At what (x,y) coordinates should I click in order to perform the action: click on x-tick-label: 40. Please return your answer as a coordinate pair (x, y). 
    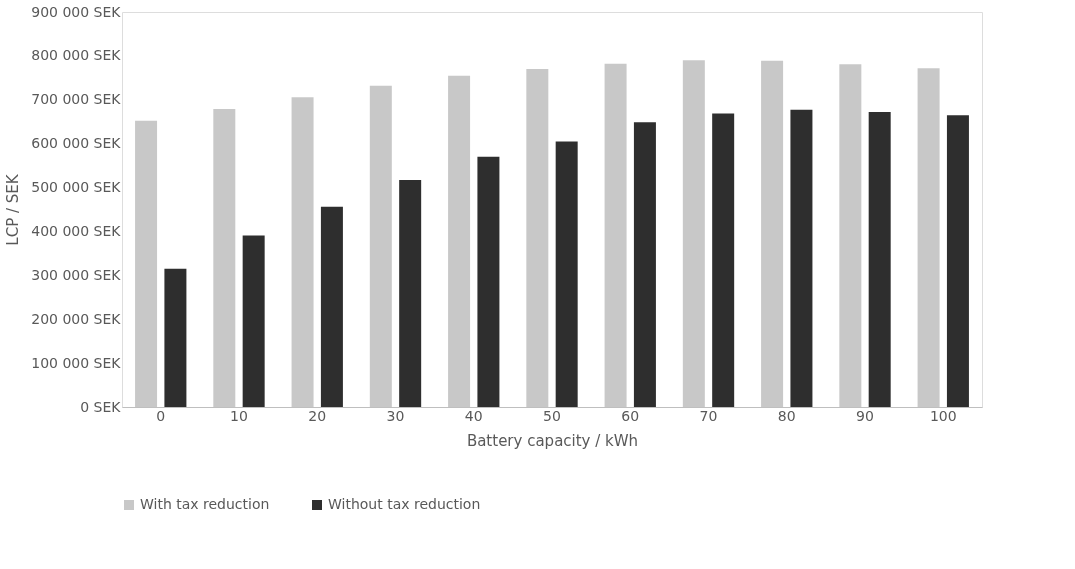
    Looking at the image, I should click on (473, 415).